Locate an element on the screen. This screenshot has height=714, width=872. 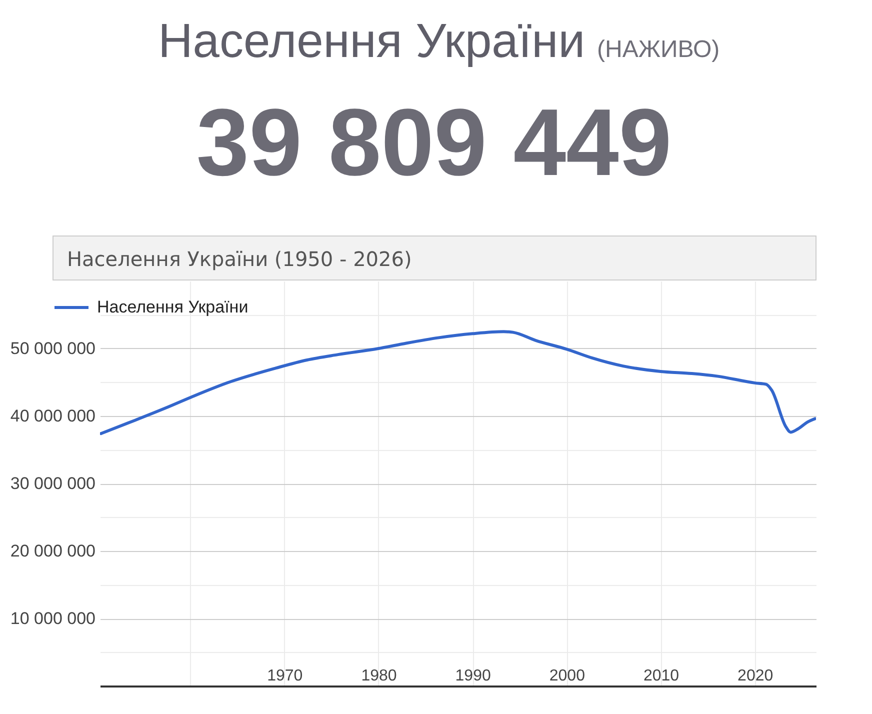
y-tick-label: 20 000 000 is located at coordinates (53, 551).